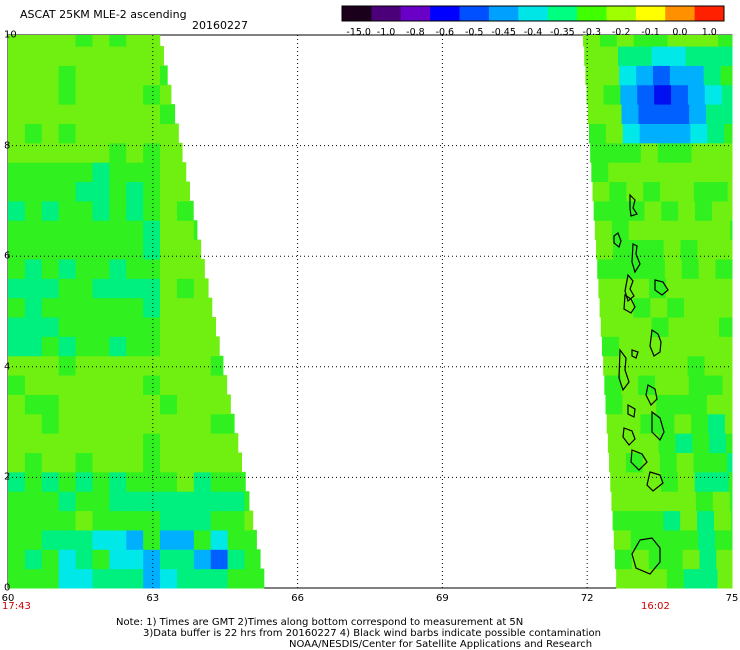 Image resolution: width=740 pixels, height=650 pixels. I want to click on colorbar-label: -0.35, so click(562, 32).